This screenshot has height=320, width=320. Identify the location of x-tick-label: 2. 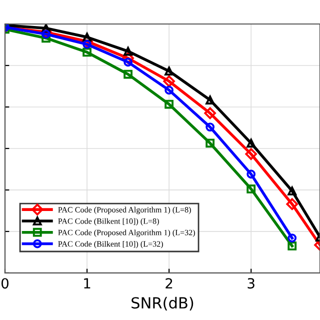
(169, 283).